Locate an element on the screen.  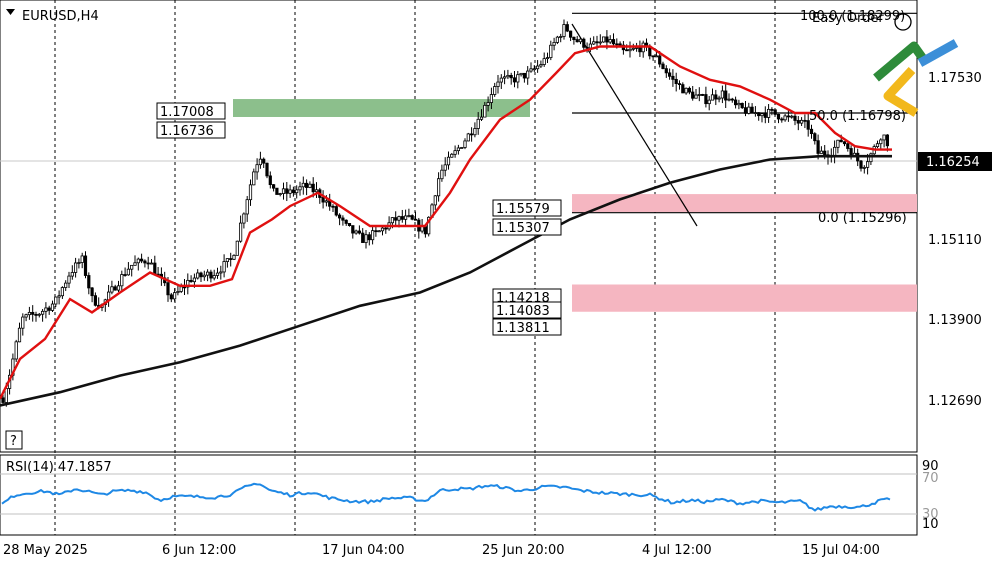
time-label-2: 6 Jun 12:00 is located at coordinates (199, 550).